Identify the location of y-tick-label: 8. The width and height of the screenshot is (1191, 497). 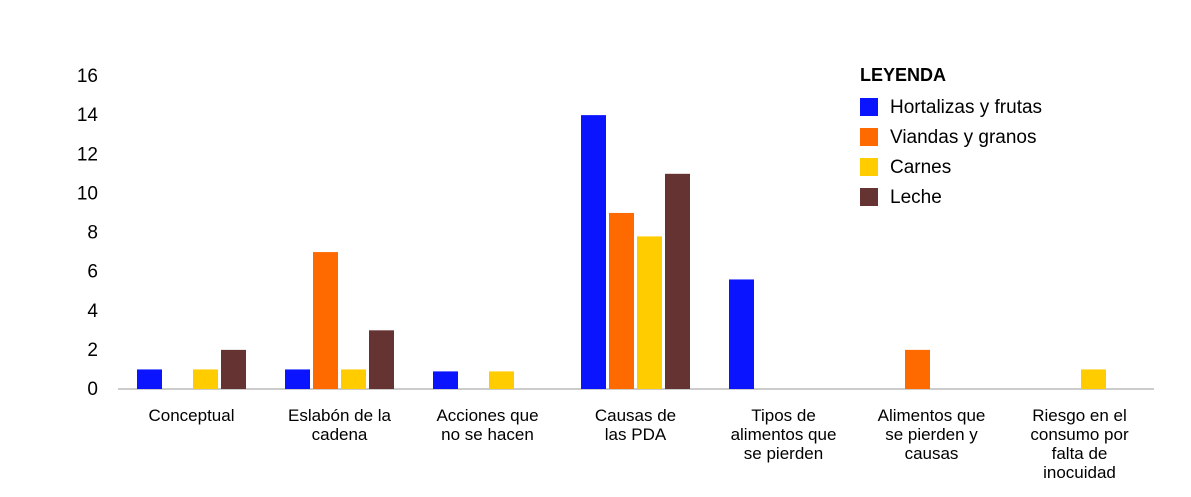
(92, 233).